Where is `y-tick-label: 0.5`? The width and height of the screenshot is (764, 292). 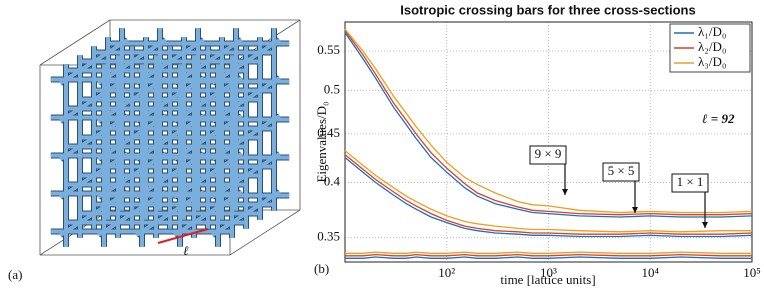 y-tick-label: 0.5 is located at coordinates (332, 88).